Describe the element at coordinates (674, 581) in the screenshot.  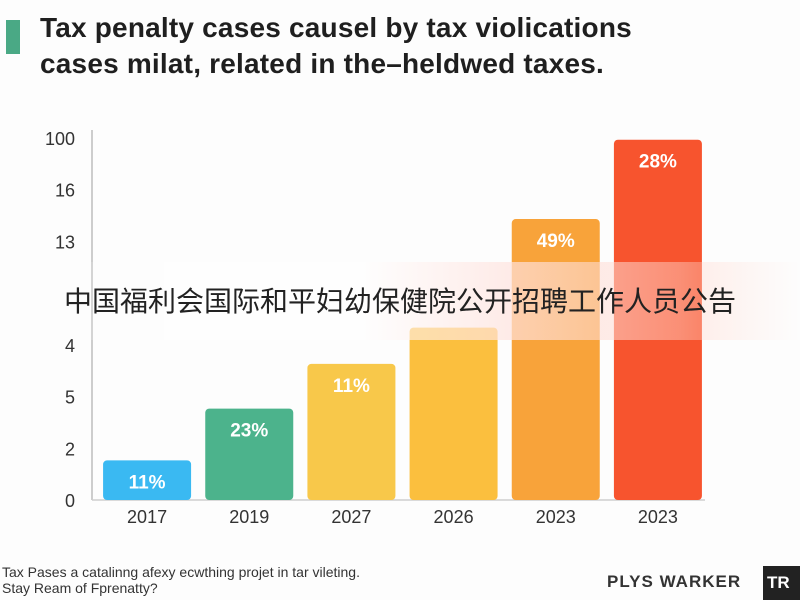
I see `brand-name: PLYS WARKER` at that location.